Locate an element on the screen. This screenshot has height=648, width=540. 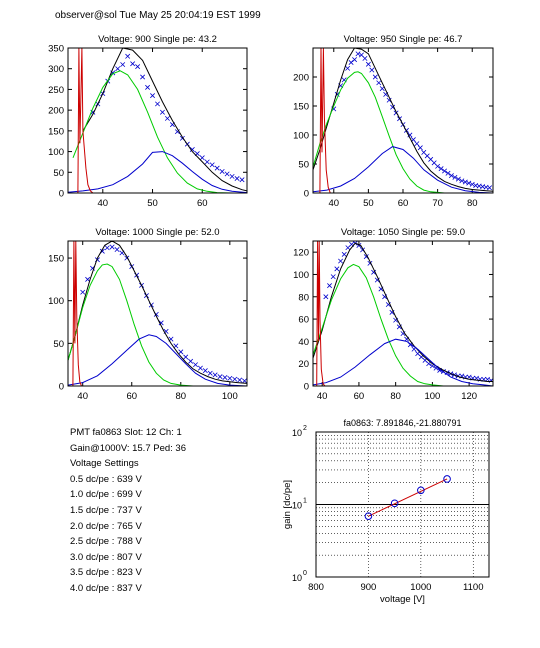
x-tick-label: 80 is located at coordinates (181, 396).